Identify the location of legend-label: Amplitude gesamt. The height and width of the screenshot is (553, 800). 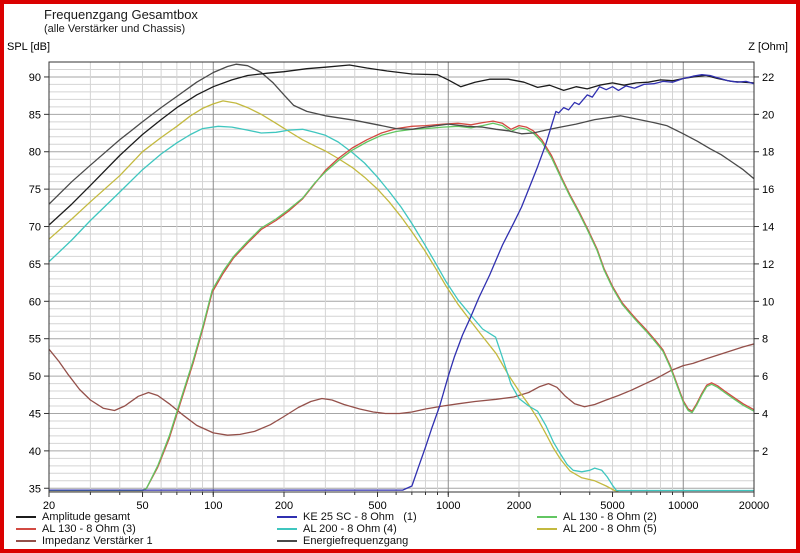
(86, 517).